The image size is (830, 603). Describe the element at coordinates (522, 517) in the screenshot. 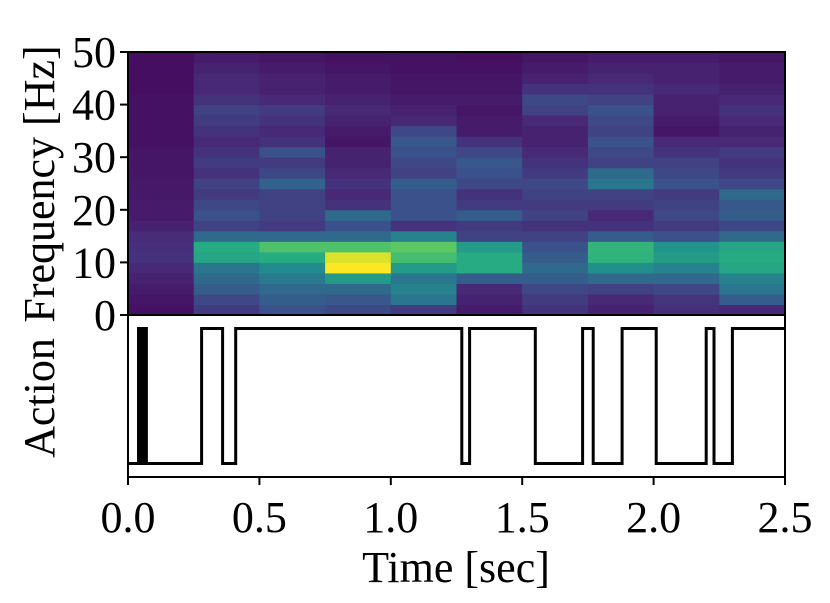

I see `x-tick-label: 1.5` at that location.